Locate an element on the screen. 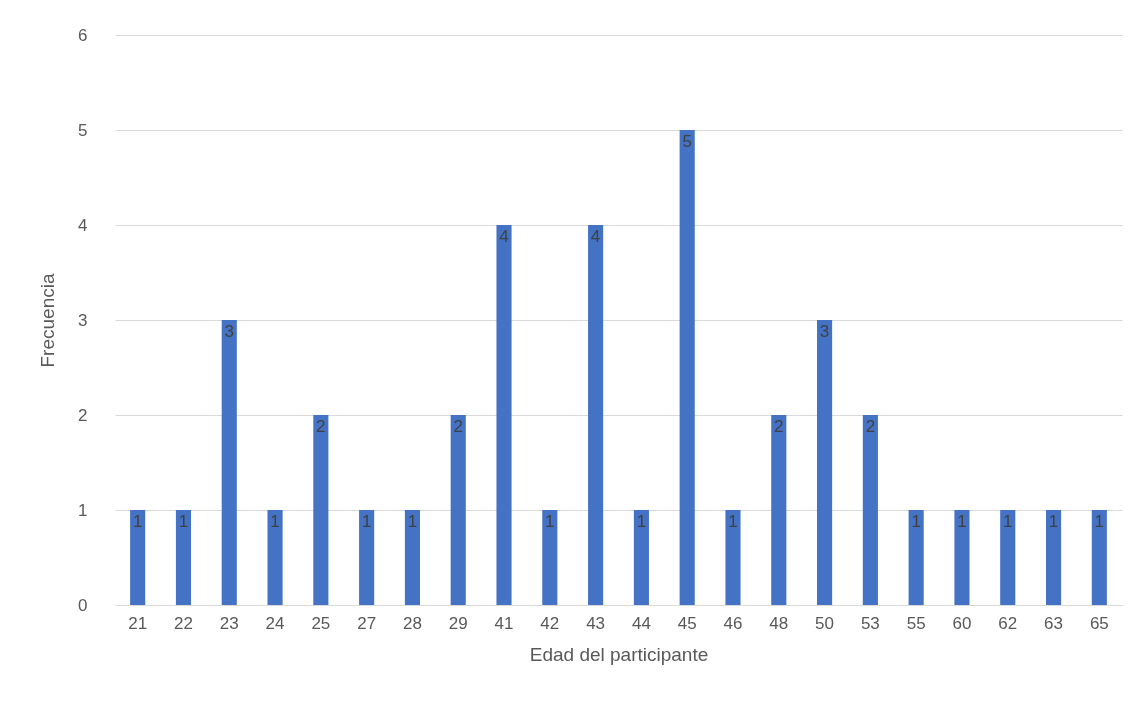  x-tick-label: 46 is located at coordinates (733, 623).